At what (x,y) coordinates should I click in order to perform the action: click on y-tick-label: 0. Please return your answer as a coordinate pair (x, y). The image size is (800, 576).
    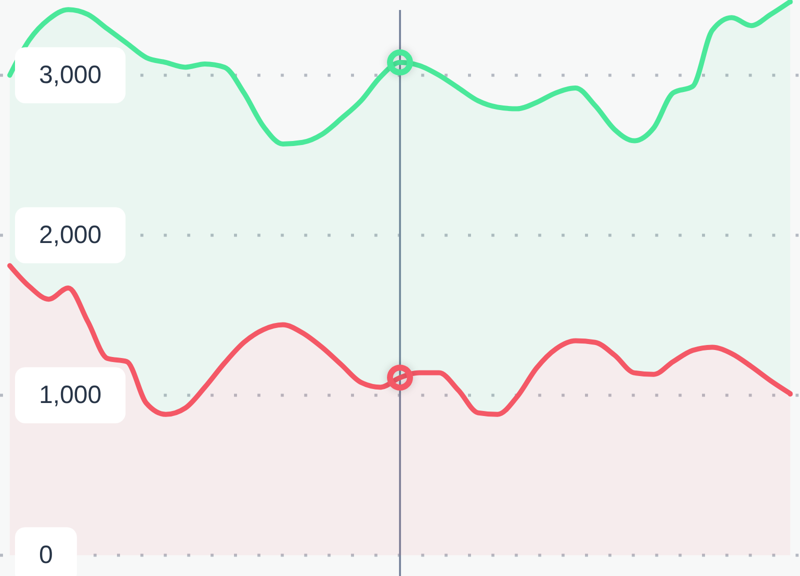
    Looking at the image, I should click on (45, 555).